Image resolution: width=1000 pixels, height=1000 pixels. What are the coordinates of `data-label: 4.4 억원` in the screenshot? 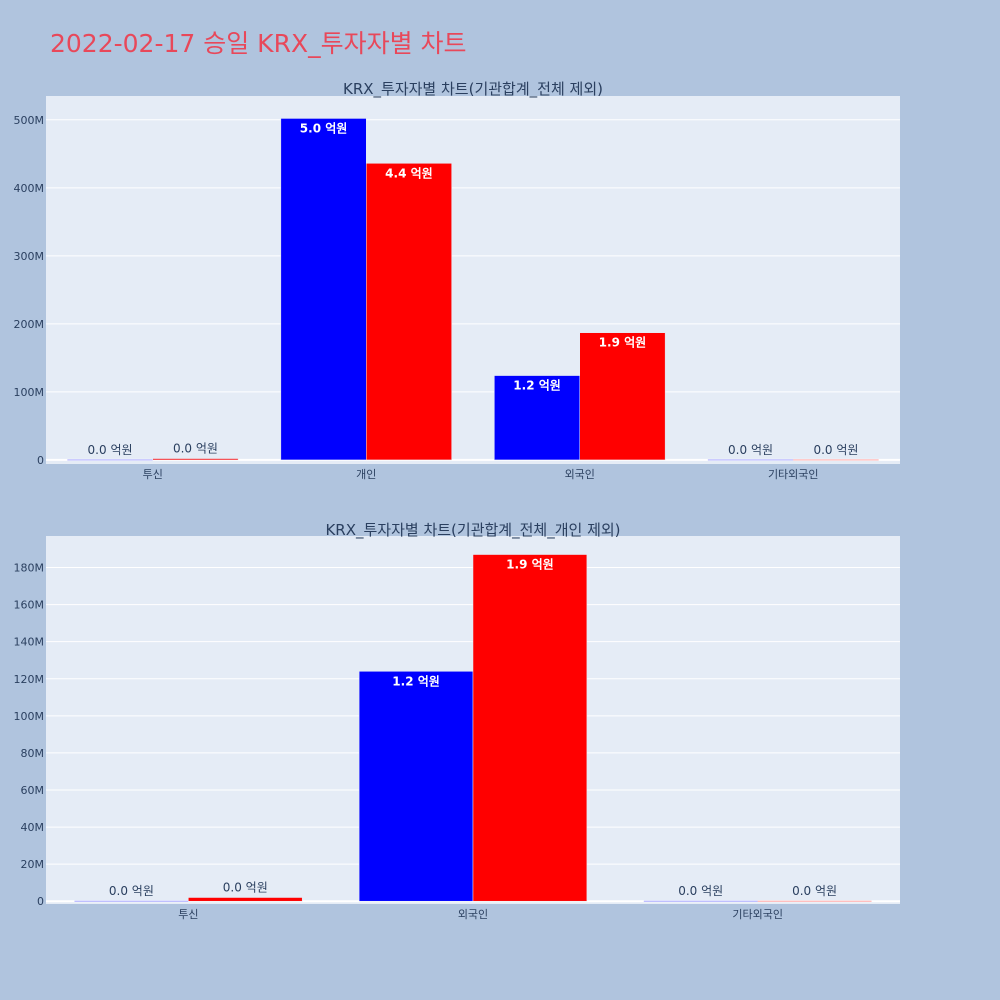 It's located at (409, 173).